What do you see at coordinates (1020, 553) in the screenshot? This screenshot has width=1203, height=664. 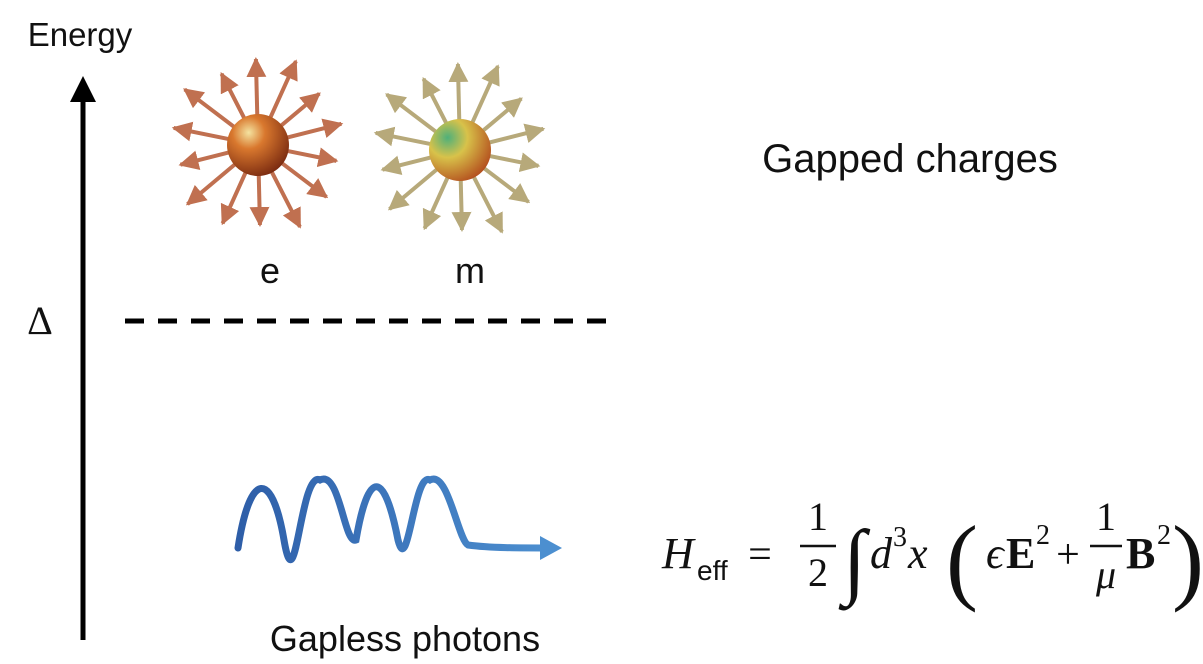 I see `formula-part: E` at bounding box center [1020, 553].